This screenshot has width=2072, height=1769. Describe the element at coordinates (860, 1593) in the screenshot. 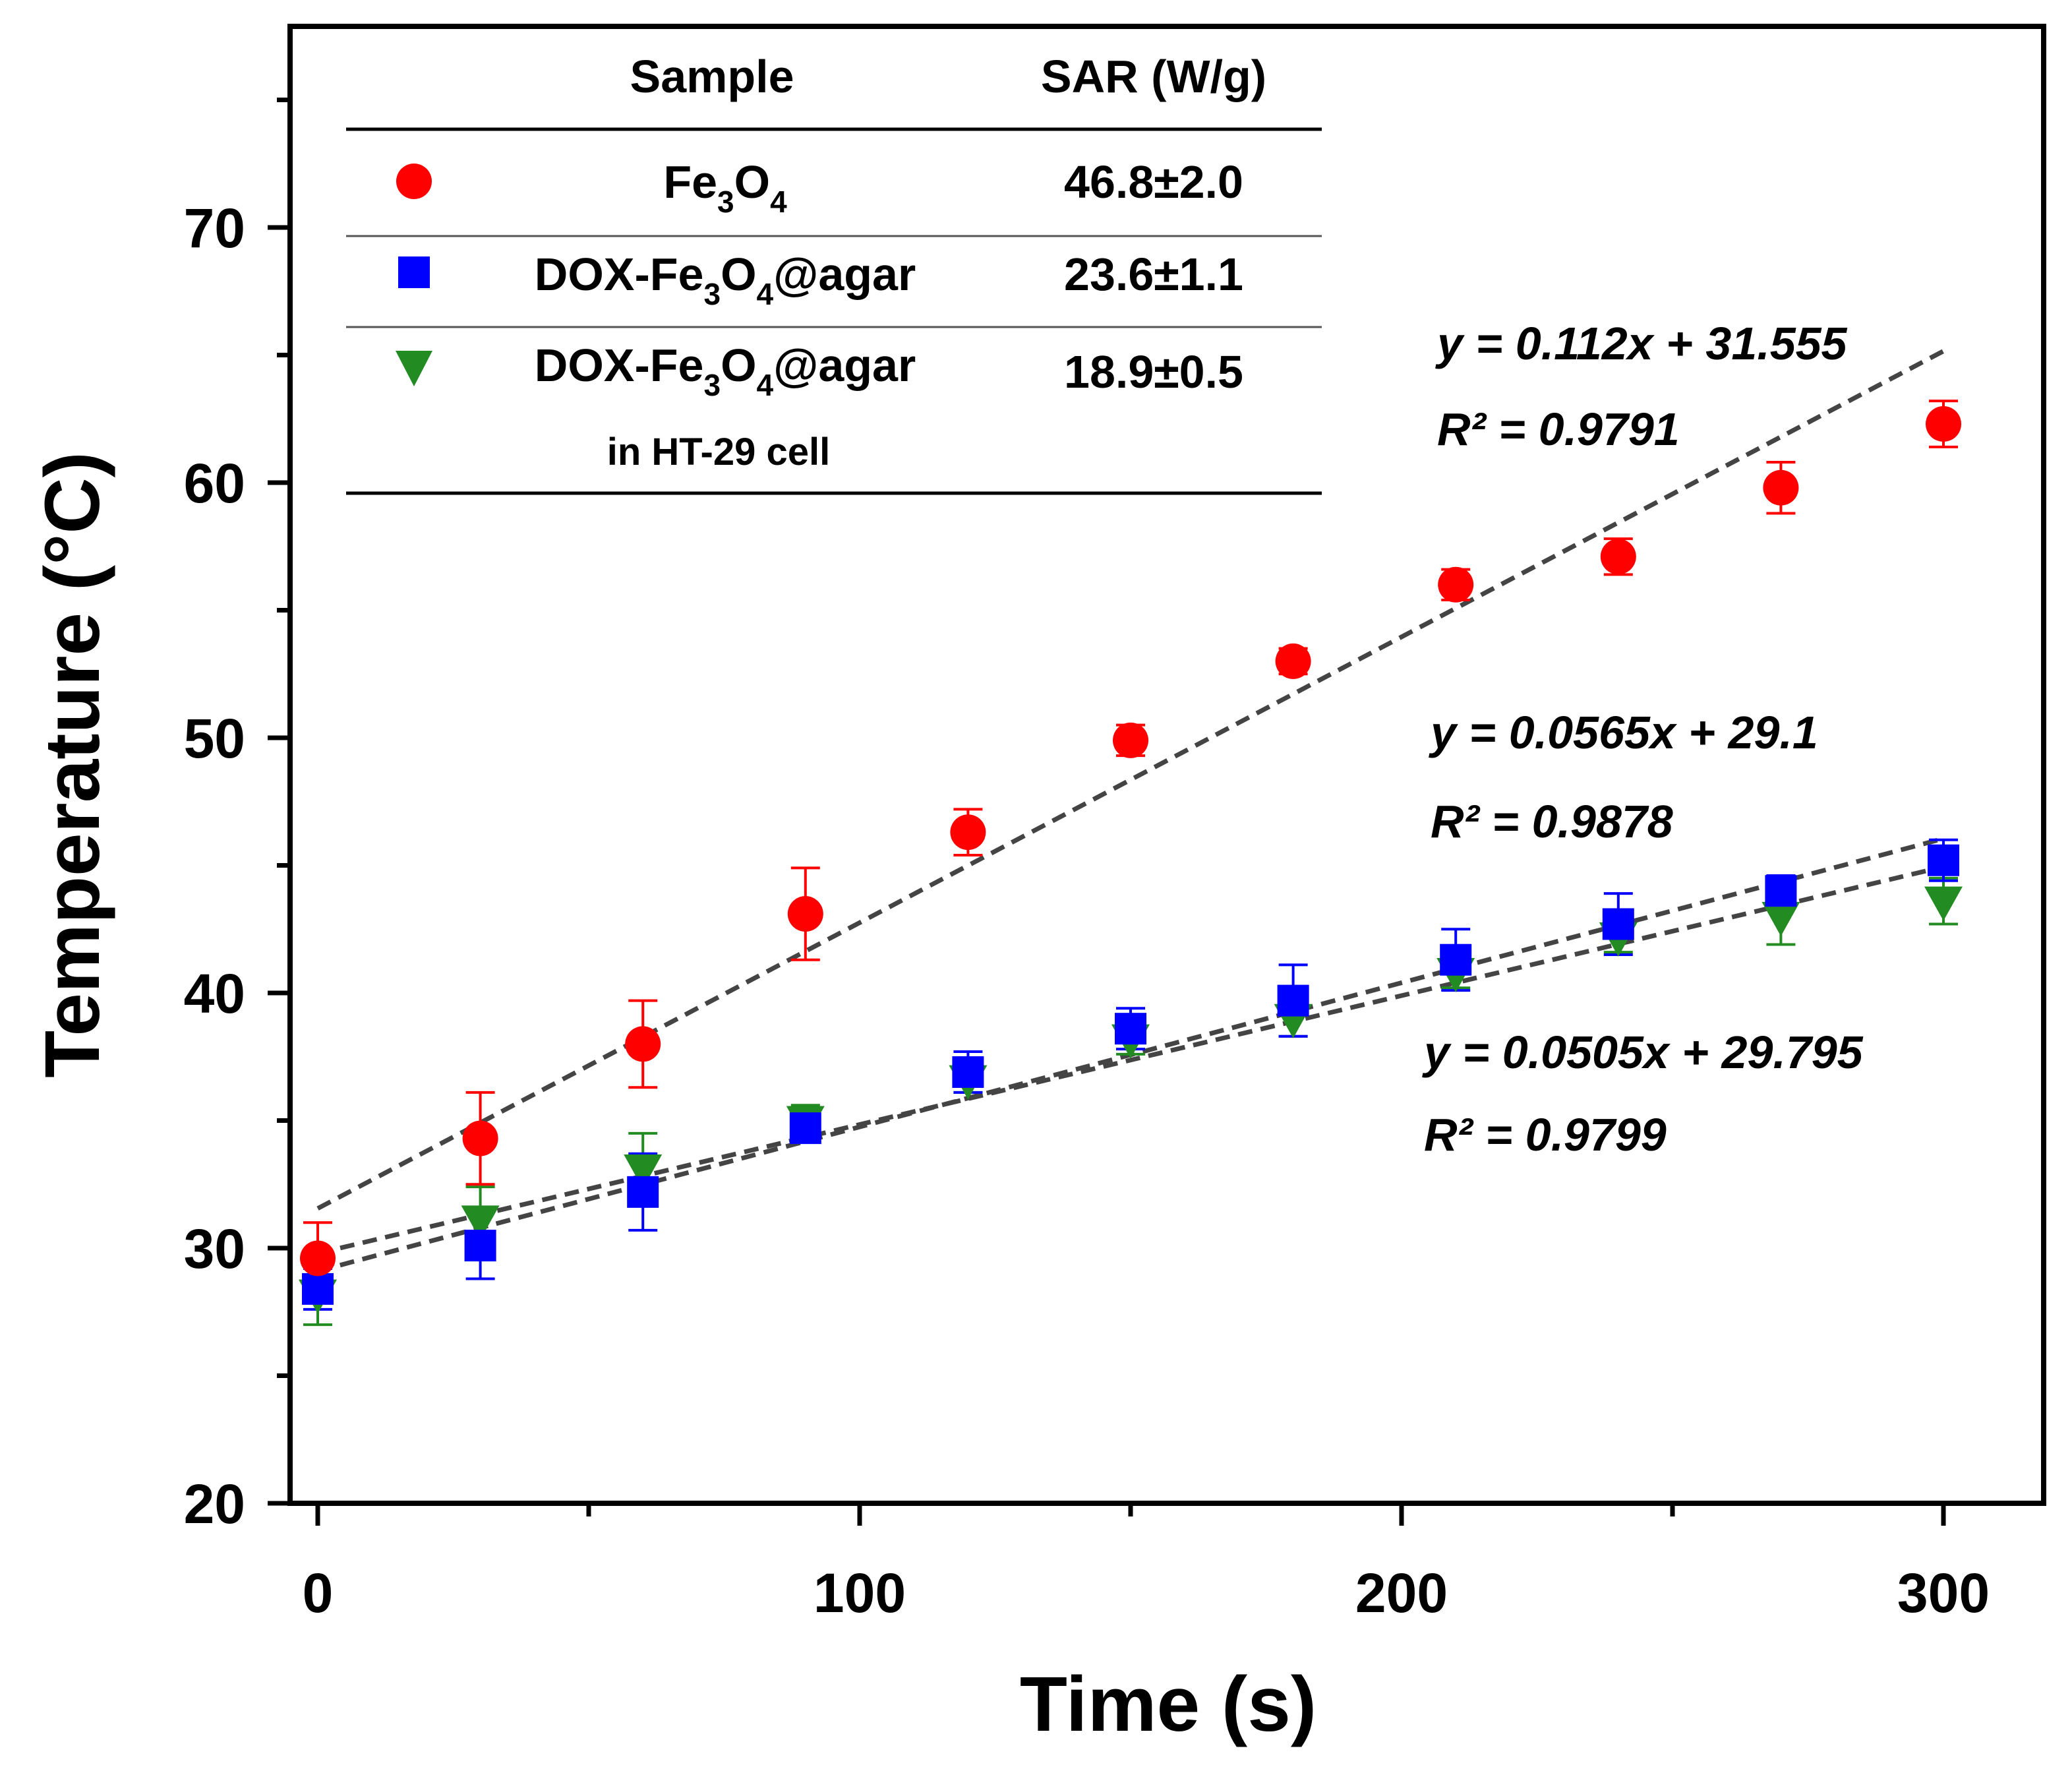

I see `x-tick-label: 100` at that location.